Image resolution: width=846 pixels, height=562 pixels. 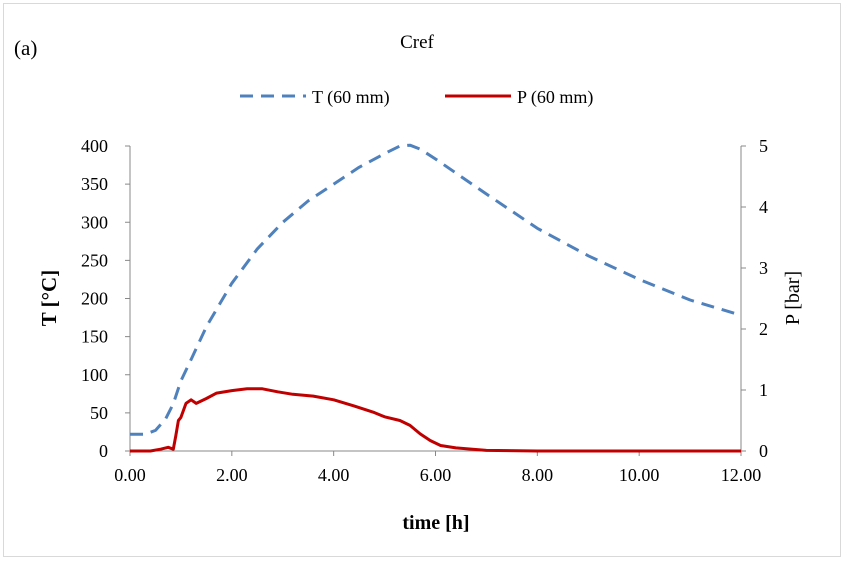 I want to click on chart-title: Cref, so click(x=417, y=42).